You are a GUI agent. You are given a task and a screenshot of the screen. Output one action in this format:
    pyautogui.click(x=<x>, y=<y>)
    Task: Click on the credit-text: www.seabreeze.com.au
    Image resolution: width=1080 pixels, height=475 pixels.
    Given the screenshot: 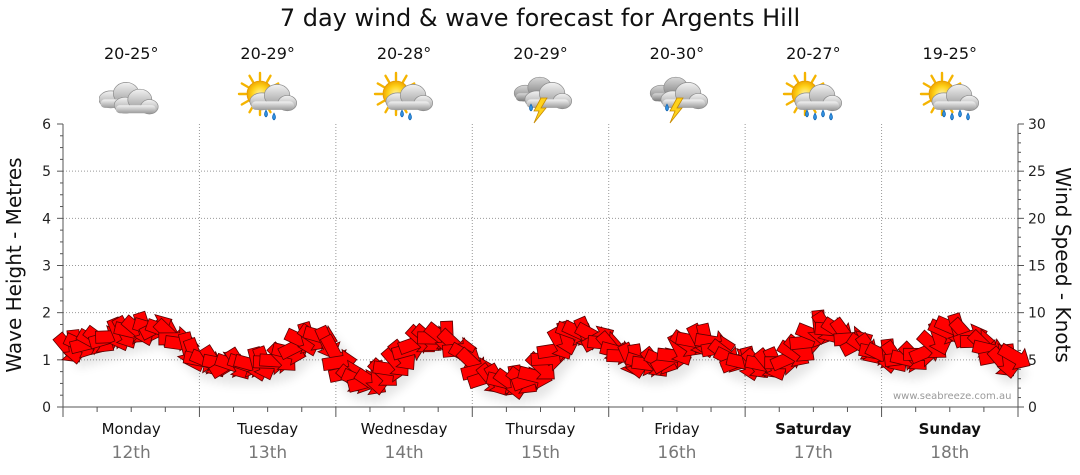 What is the action you would take?
    pyautogui.click(x=952, y=396)
    